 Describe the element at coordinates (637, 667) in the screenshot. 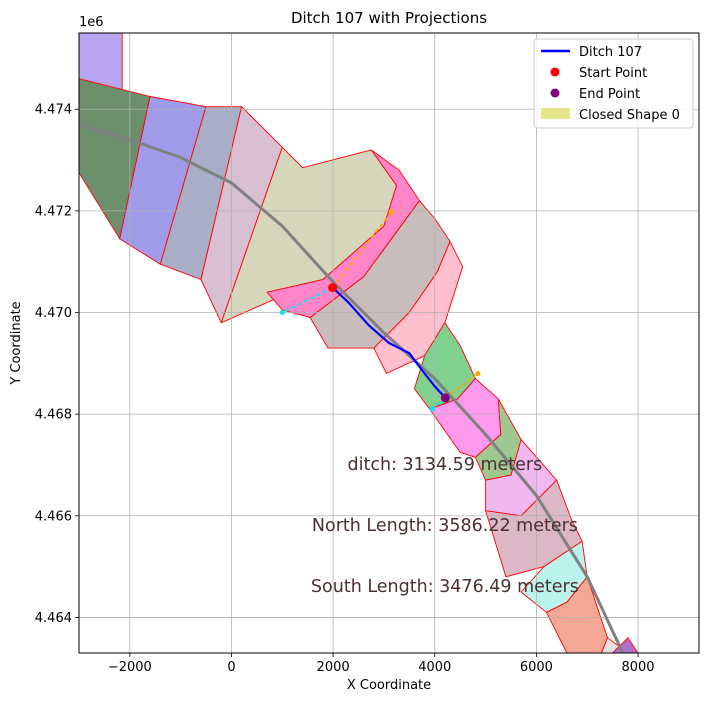

I see `x-tick-label-5: 8000` at that location.